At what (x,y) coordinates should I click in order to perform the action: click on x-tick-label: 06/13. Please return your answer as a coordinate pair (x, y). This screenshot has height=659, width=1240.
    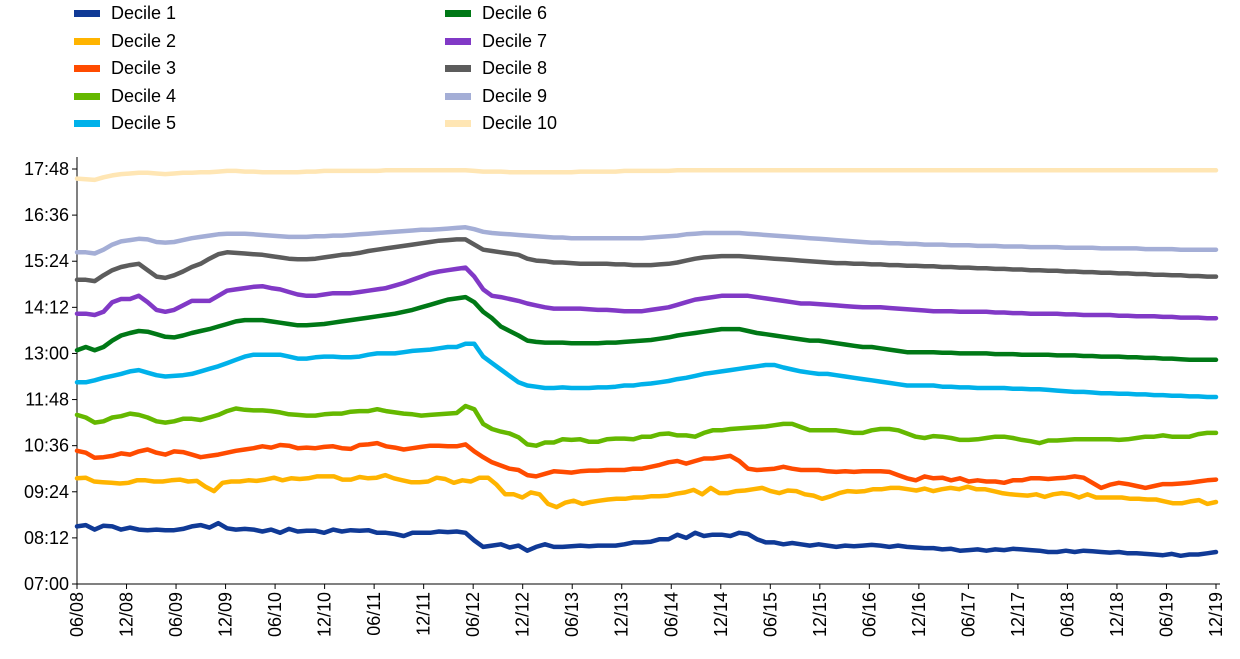
    Looking at the image, I should click on (572, 614).